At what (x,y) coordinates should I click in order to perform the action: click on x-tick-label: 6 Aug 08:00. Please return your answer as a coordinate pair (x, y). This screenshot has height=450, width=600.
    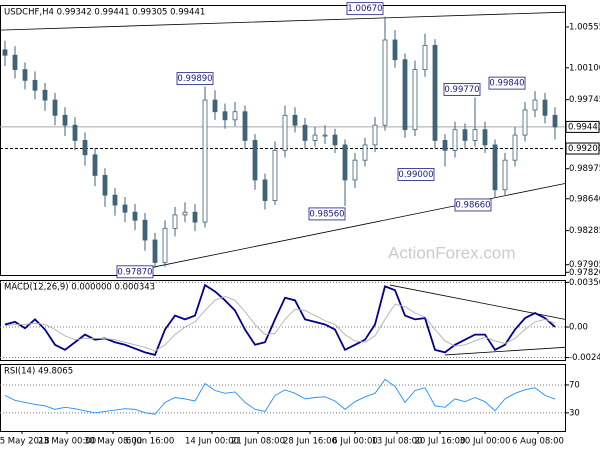
    Looking at the image, I should click on (538, 442).